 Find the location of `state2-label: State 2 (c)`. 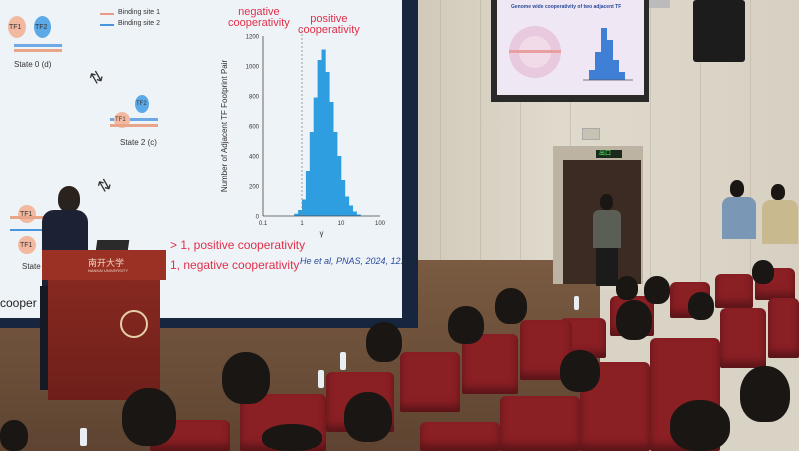

state2-label: State 2 (c) is located at coordinates (138, 142).